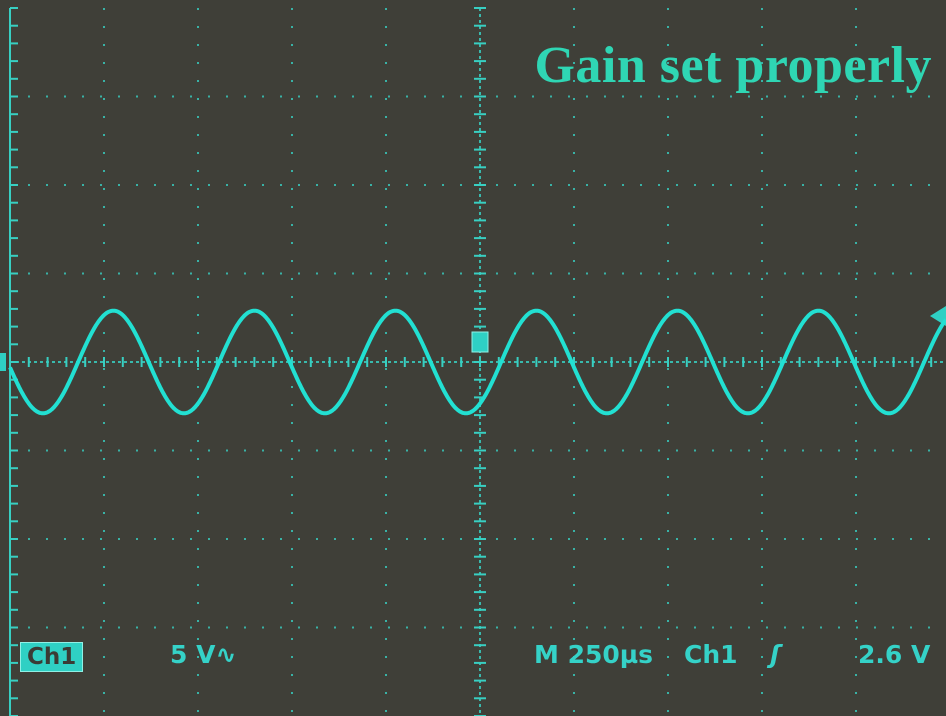 This screenshot has height=716, width=946. What do you see at coordinates (938, 315) in the screenshot?
I see `trigger-level-arrow-icon` at bounding box center [938, 315].